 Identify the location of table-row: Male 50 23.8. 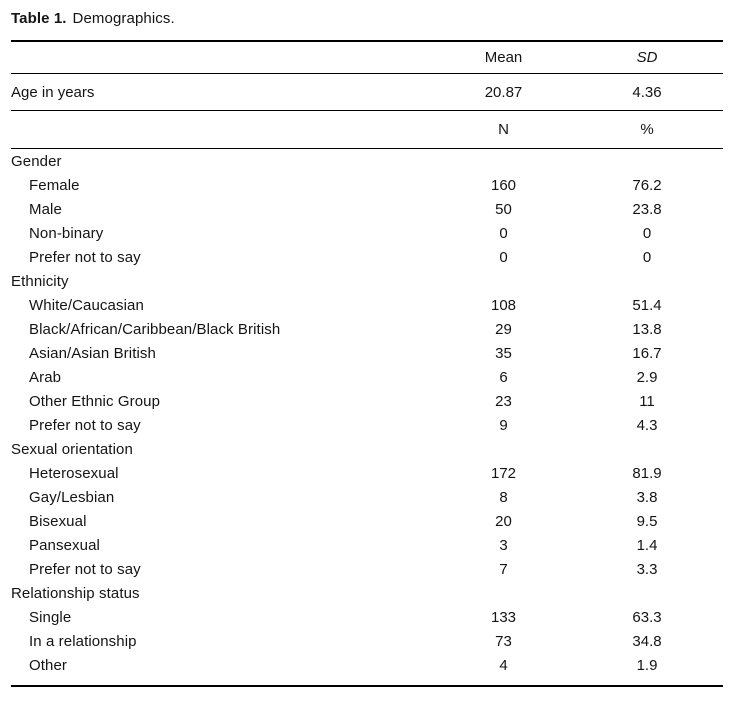
(367, 210).